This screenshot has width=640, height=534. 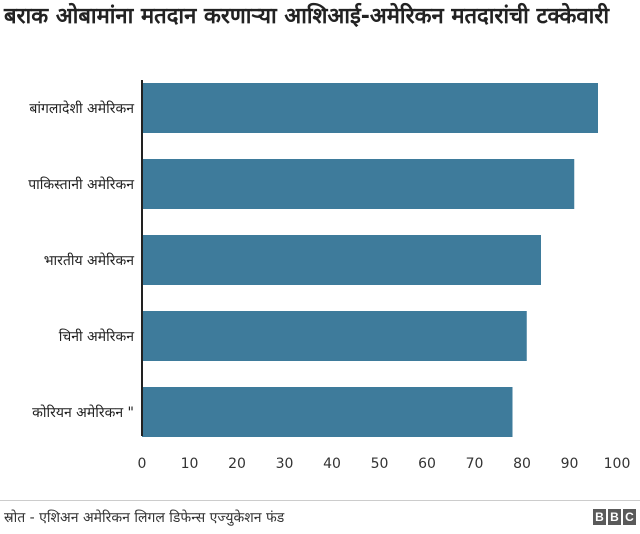 What do you see at coordinates (570, 464) in the screenshot?
I see `x-tick-label: 90` at bounding box center [570, 464].